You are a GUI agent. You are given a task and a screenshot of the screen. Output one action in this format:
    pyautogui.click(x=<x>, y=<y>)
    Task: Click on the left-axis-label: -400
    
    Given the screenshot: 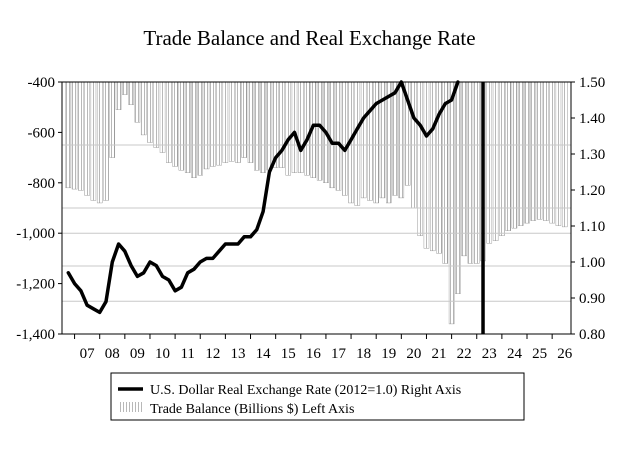 What is the action you would take?
    pyautogui.click(x=42, y=83)
    